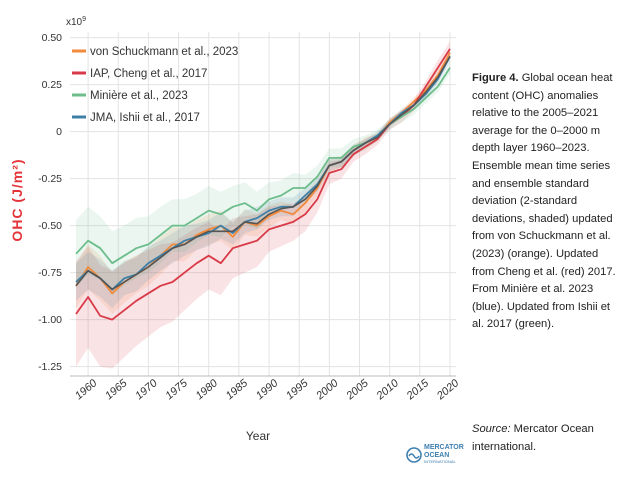 The image size is (628, 497). What do you see at coordinates (50, 367) in the screenshot?
I see `y-tick-label-7: -1.25` at bounding box center [50, 367].